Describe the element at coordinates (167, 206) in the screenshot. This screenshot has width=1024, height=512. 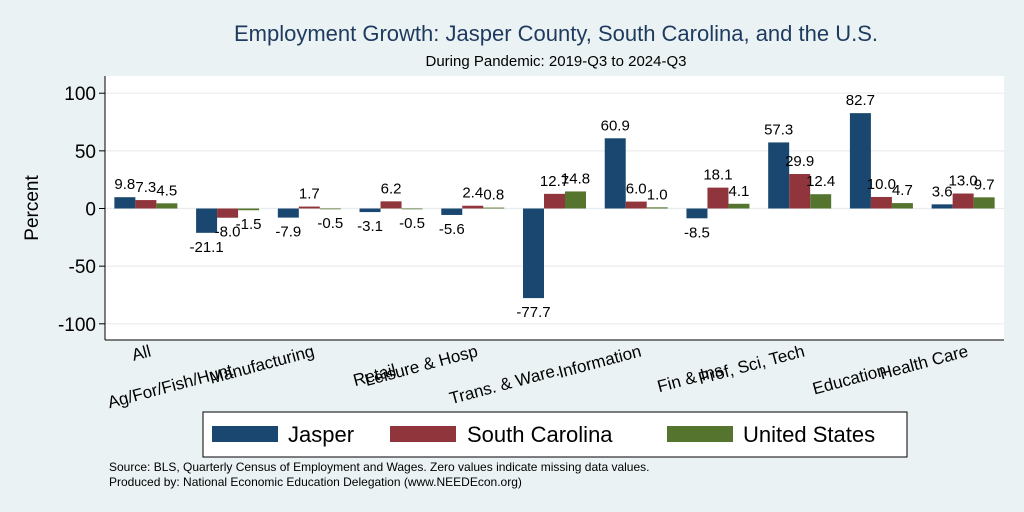
I see `bar-united-states-all` at that location.